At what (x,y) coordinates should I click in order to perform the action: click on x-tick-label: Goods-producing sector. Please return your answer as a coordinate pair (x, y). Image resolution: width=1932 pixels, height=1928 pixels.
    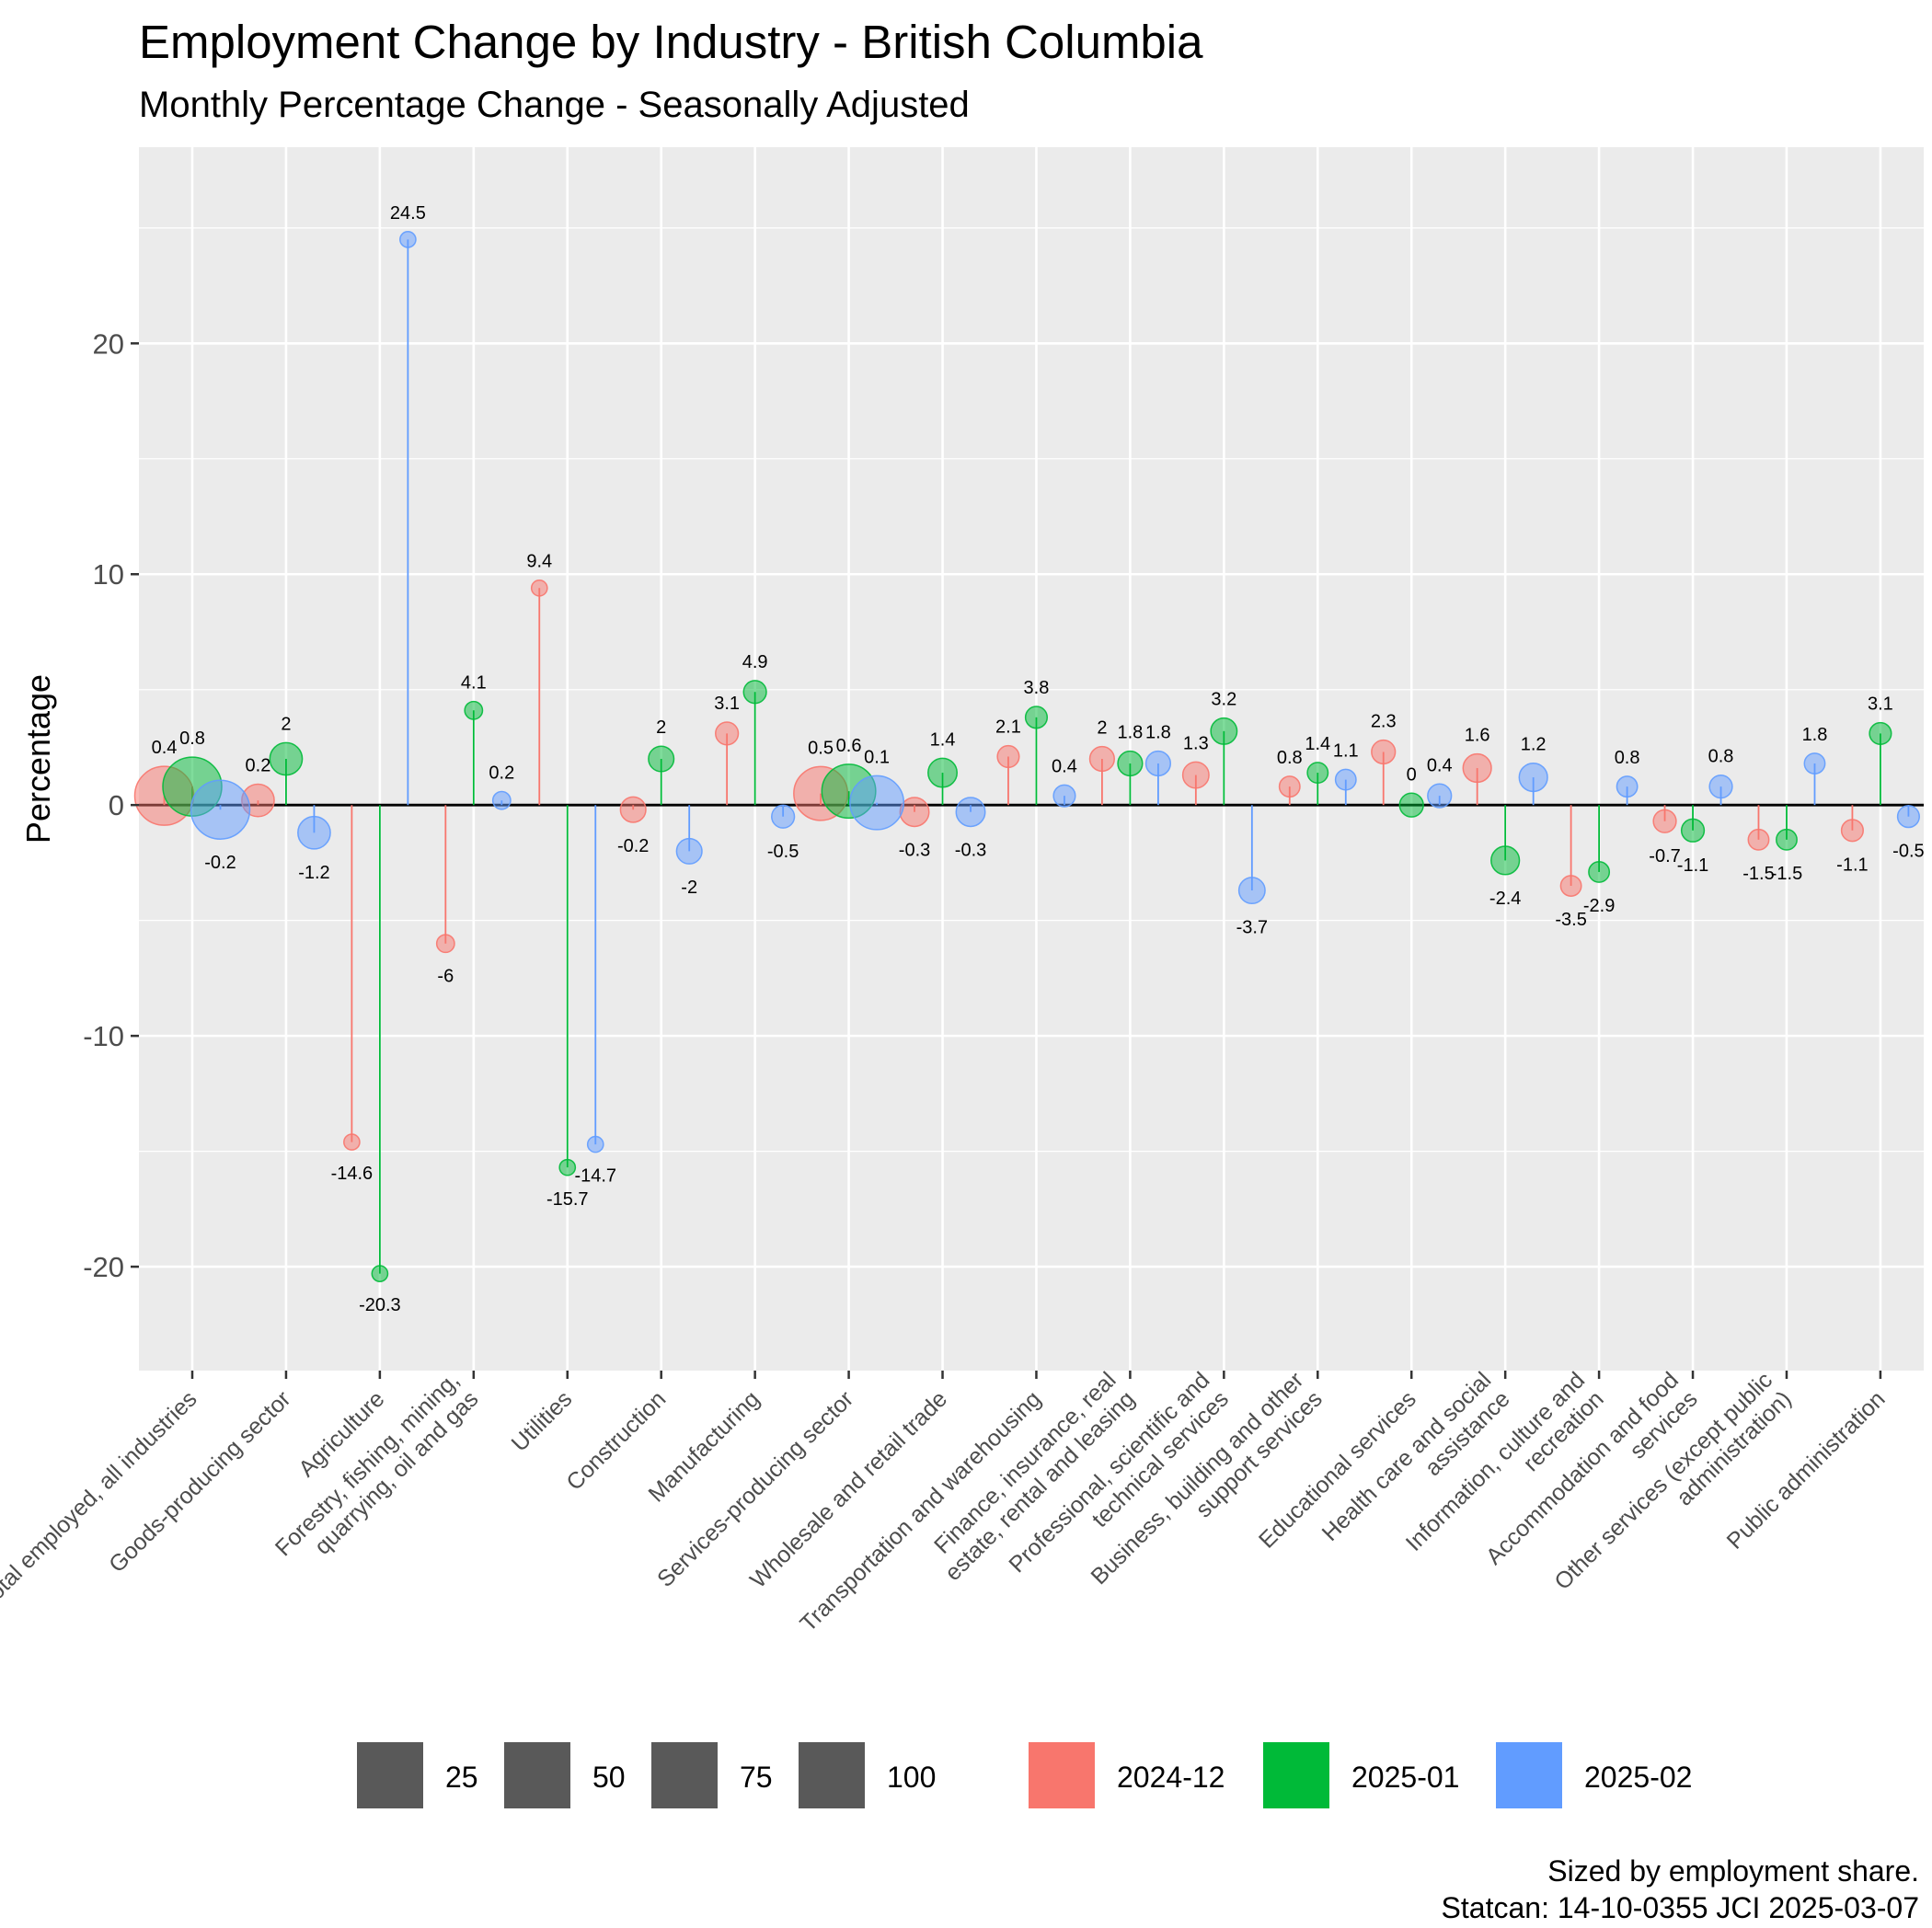
    Looking at the image, I should click on (199, 1482).